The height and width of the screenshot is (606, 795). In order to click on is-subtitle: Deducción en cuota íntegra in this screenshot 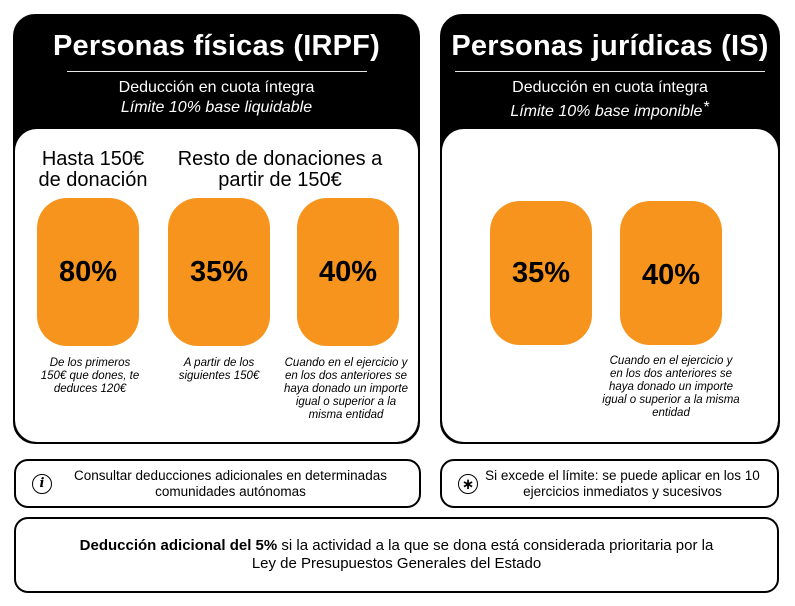, I will do `click(610, 87)`.